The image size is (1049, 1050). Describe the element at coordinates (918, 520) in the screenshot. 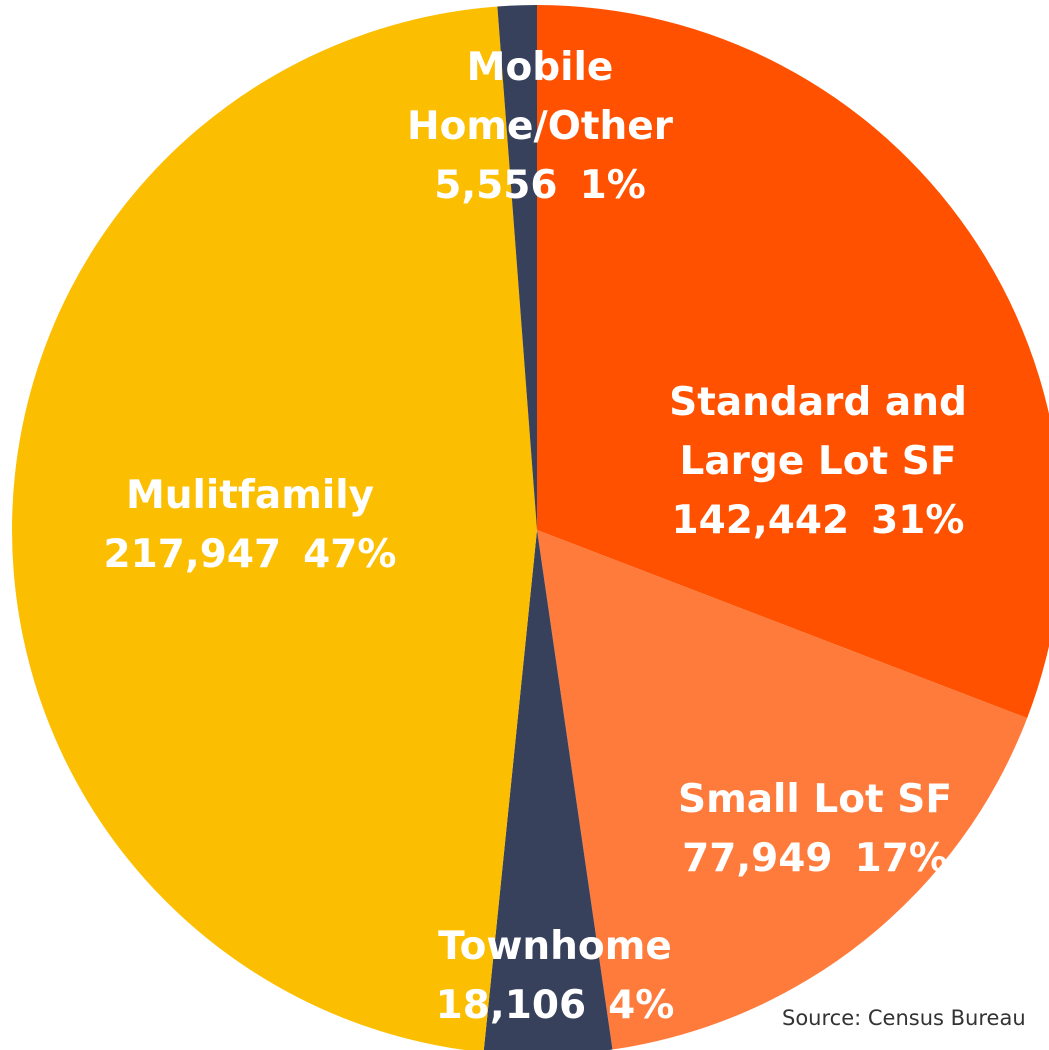

I see `percent-label: 31%` at that location.